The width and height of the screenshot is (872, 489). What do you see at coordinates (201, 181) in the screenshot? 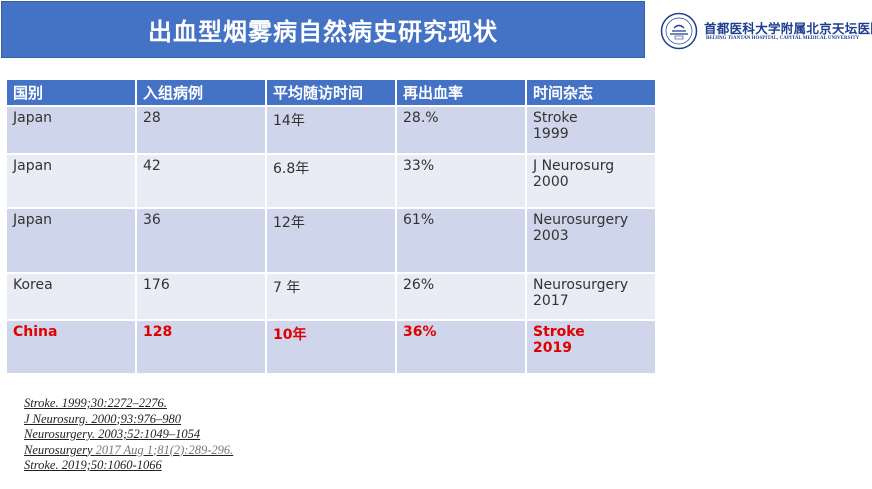
I see `cell-cases: 42` at bounding box center [201, 181].